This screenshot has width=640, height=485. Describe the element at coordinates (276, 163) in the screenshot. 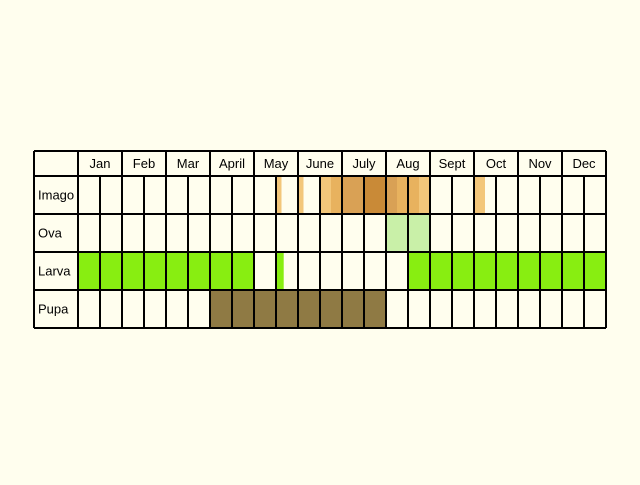

I see `month-label-may: May` at that location.